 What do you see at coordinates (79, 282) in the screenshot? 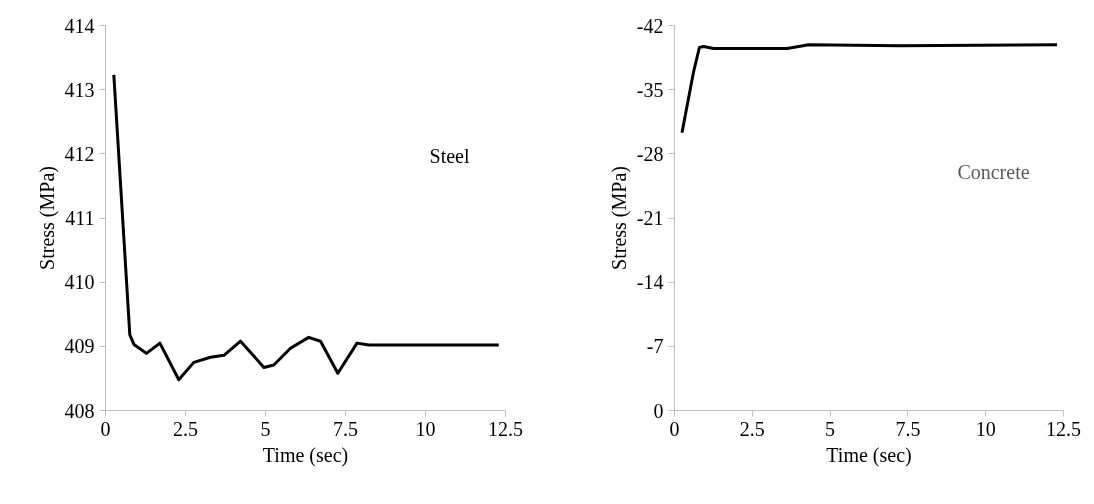
I see `y-tick-label: 410` at bounding box center [79, 282].